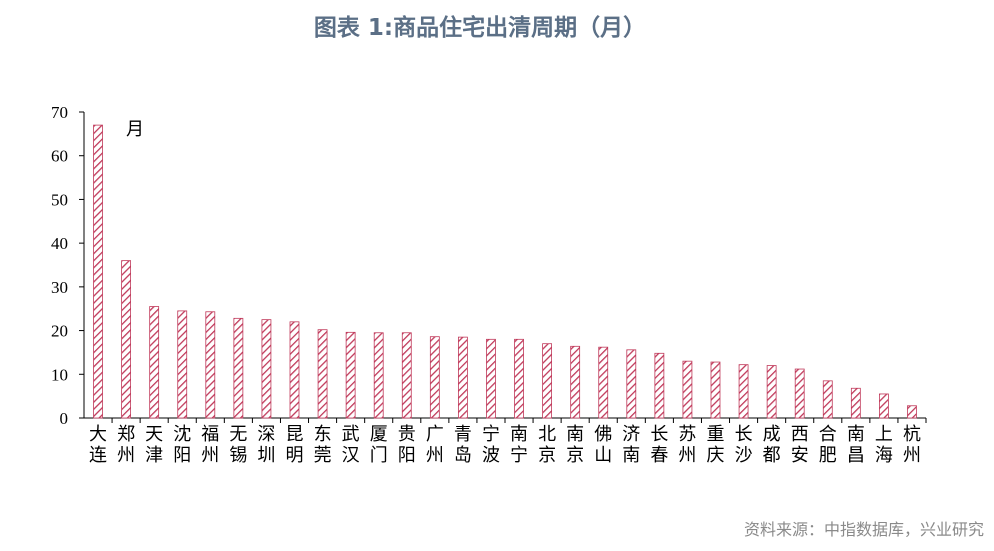 The width and height of the screenshot is (994, 551). What do you see at coordinates (631, 434) in the screenshot?
I see `category-label: 济` at bounding box center [631, 434].